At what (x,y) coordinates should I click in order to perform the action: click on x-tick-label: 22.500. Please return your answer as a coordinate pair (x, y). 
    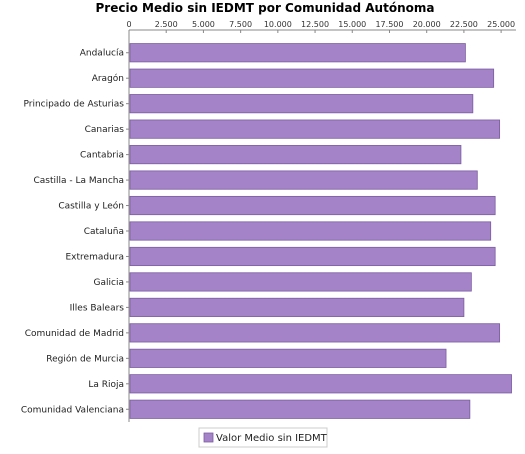
    Looking at the image, I should click on (464, 24).